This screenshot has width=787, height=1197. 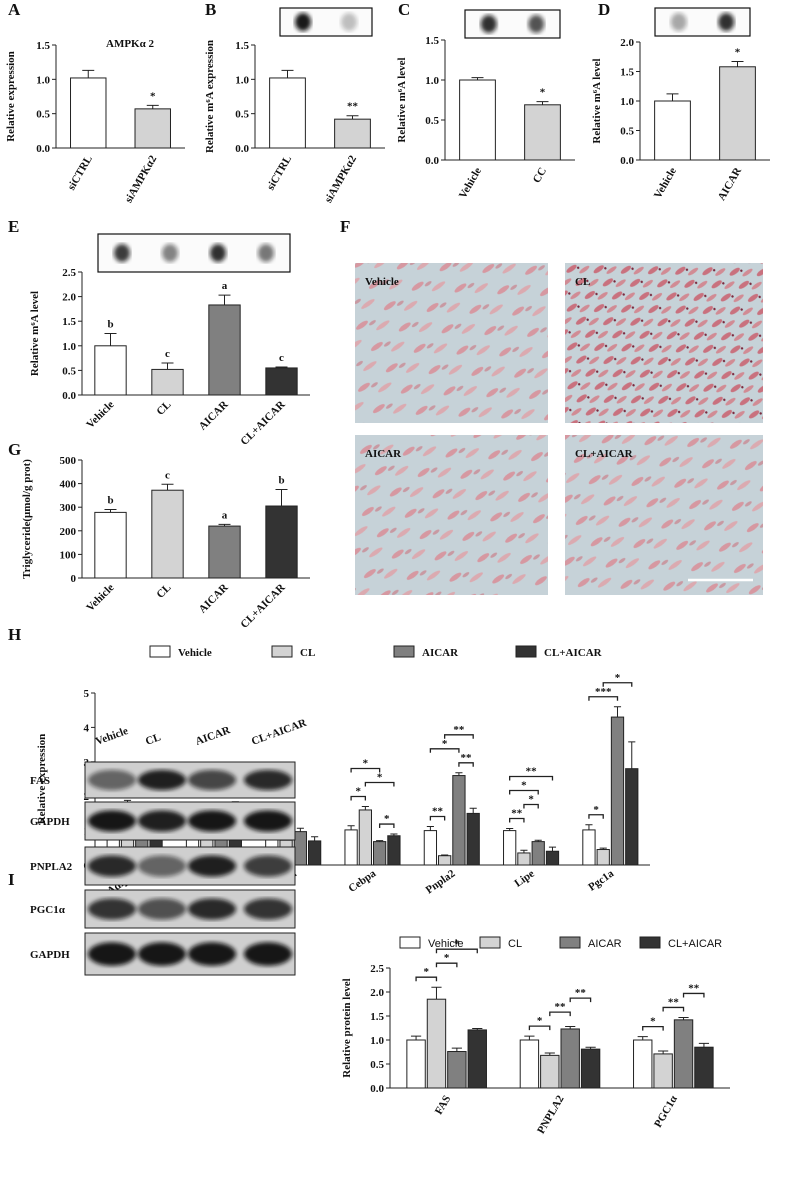 What do you see at coordinates (80, 173) in the screenshot?
I see `x-tick-label: siCTRL` at bounding box center [80, 173].